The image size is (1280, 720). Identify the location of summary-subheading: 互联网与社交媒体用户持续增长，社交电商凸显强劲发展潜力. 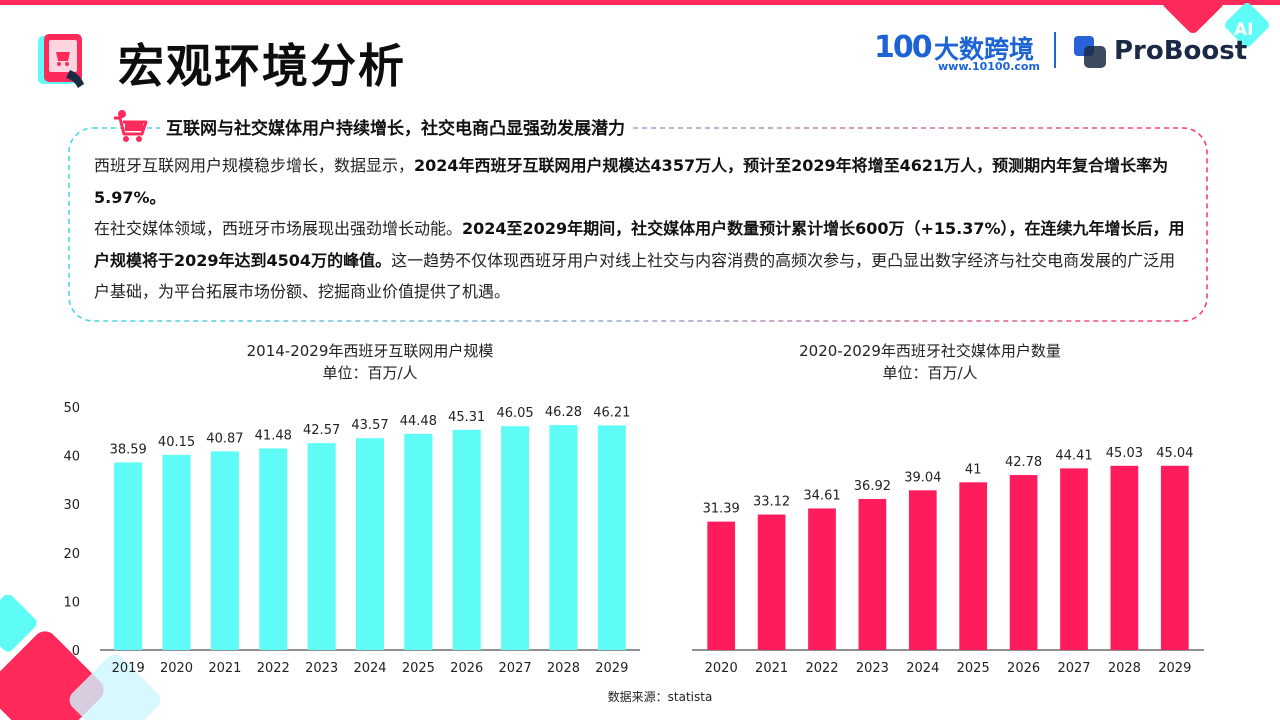
(395, 126).